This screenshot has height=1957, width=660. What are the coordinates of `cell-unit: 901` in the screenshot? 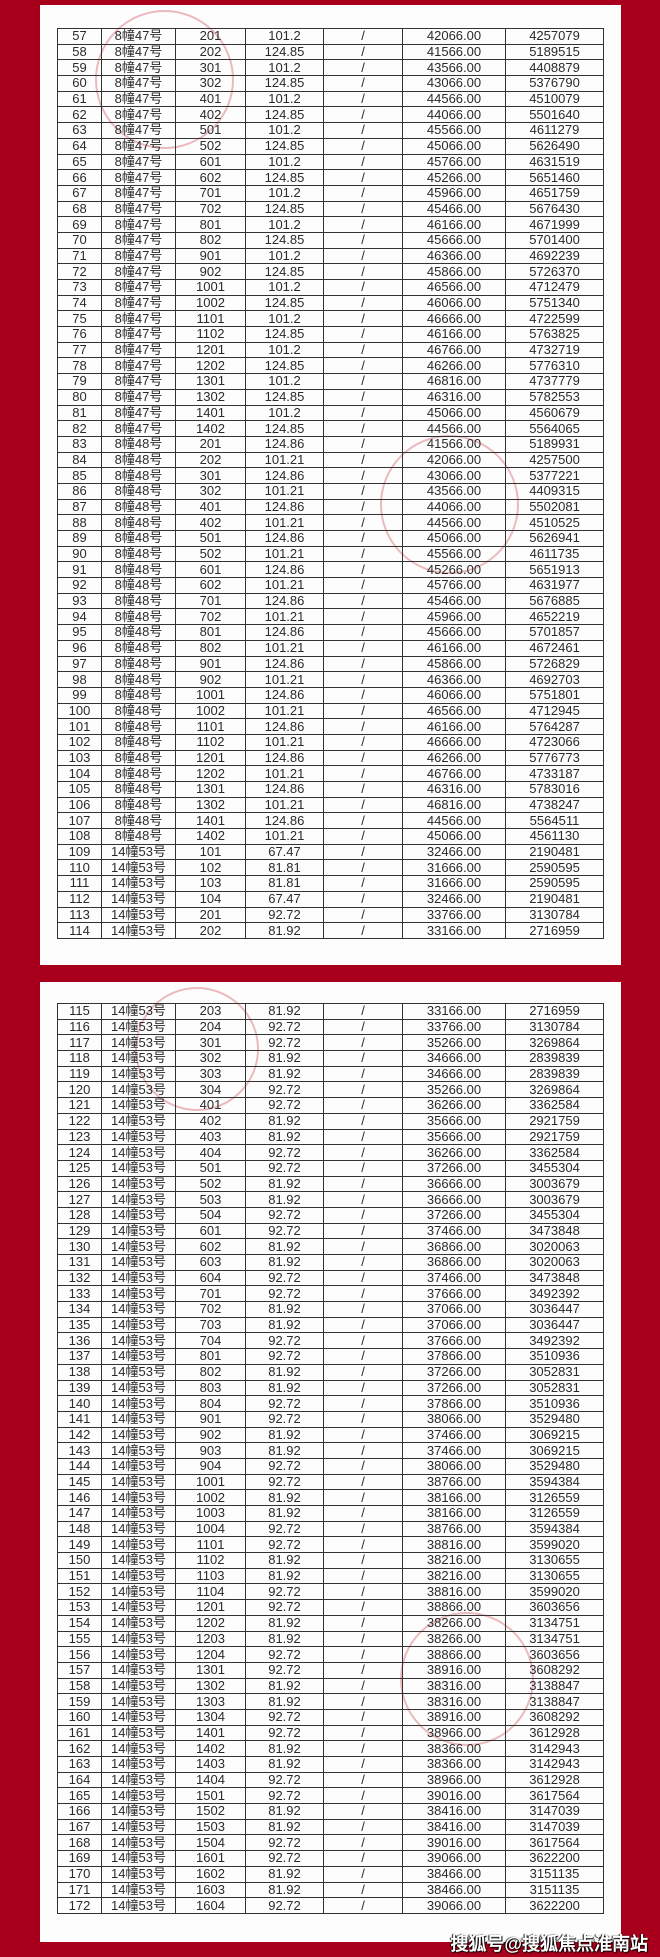 It's located at (210, 256).